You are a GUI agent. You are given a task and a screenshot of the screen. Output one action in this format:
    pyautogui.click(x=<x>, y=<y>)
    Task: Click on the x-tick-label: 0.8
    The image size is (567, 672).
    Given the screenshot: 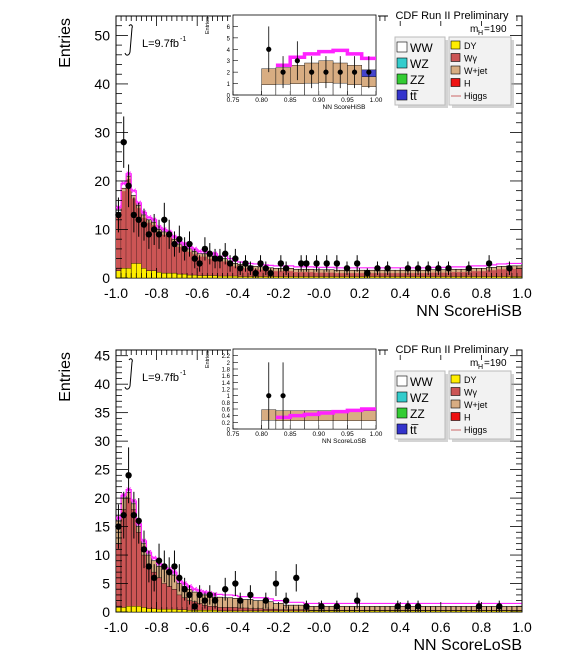 What is the action you would take?
    pyautogui.click(x=482, y=627)
    